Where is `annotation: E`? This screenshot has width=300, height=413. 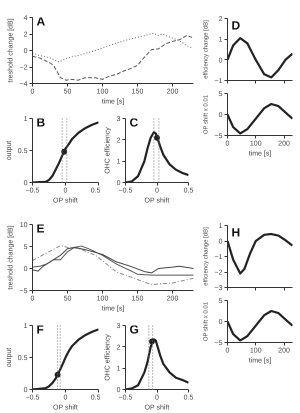 annotation: E is located at coordinates (40, 229).